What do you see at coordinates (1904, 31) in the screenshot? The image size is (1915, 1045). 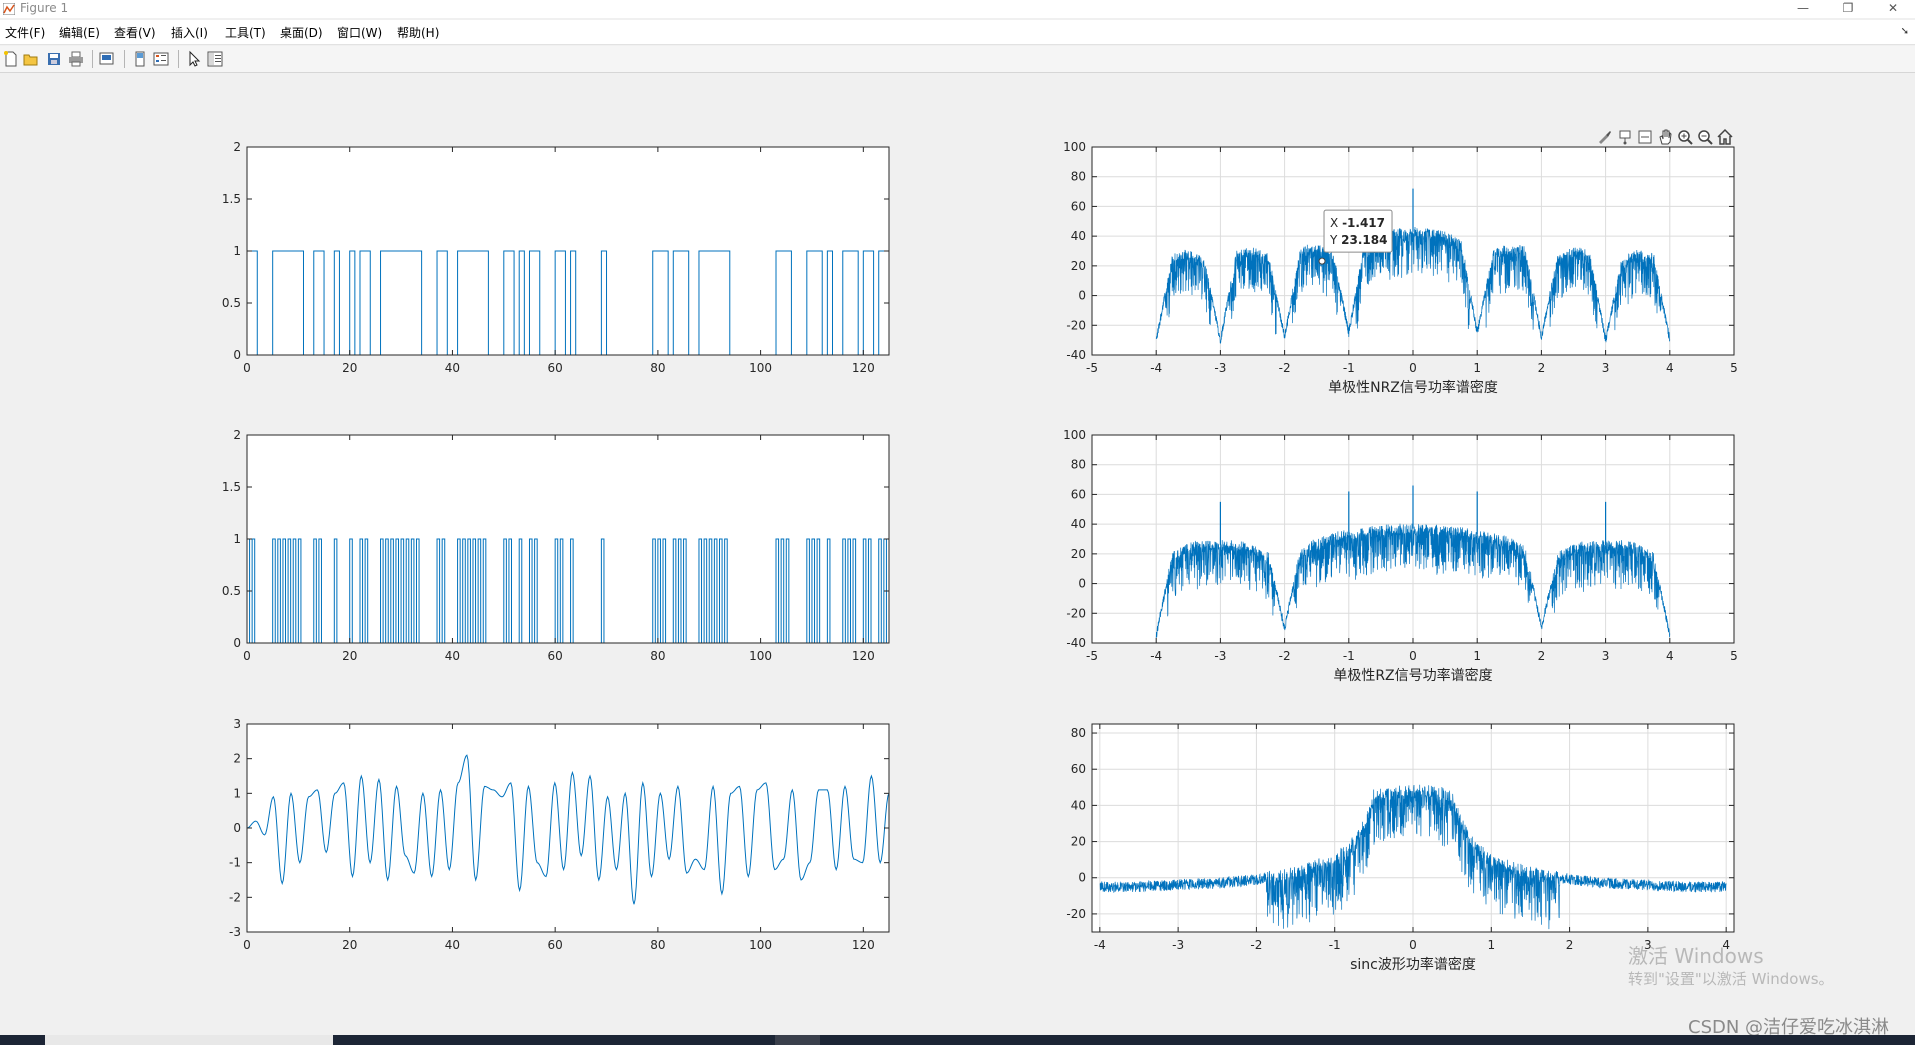 I see `menu-overflow-icon: ➘` at bounding box center [1904, 31].